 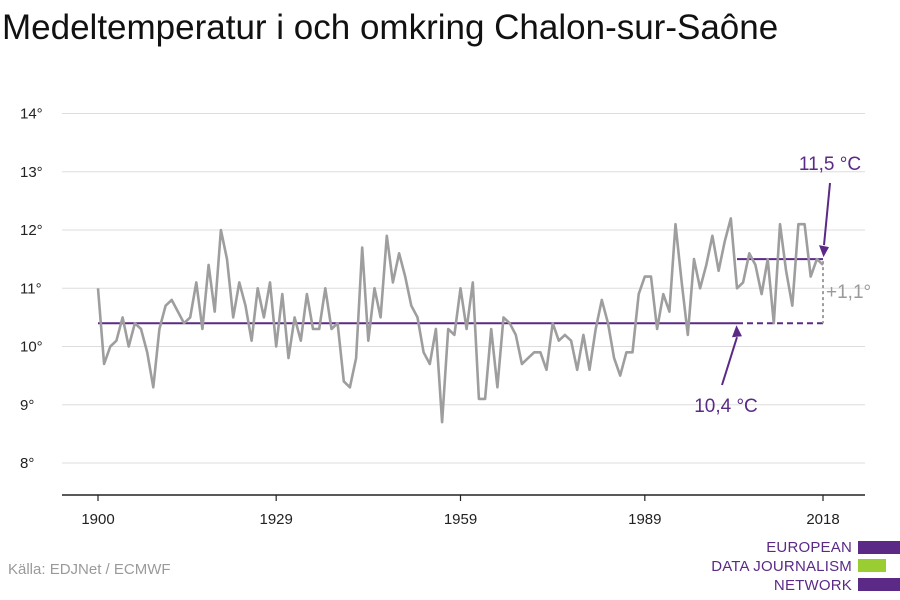 I want to click on arrow-high-line, so click(x=827, y=214).